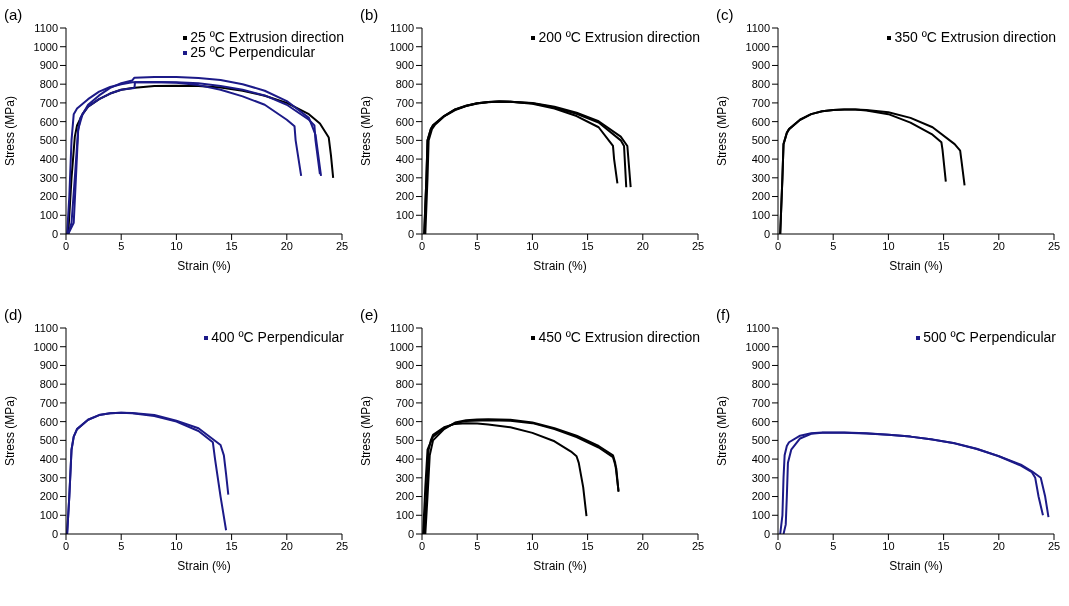 The image size is (1069, 606). I want to click on chart-title: (f), so click(723, 314).